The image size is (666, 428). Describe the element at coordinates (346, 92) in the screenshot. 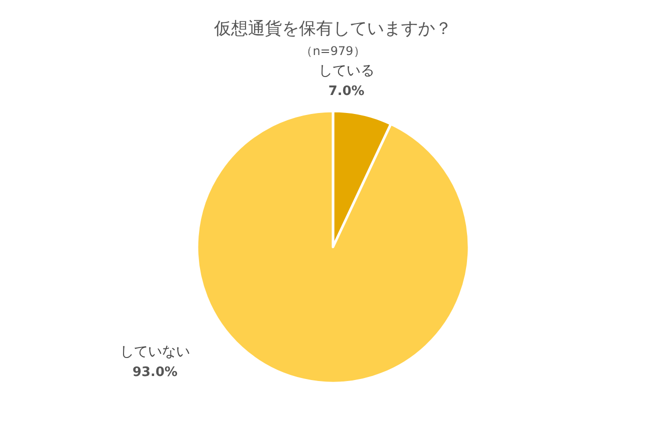

I see `data-label: 7.0%` at that location.